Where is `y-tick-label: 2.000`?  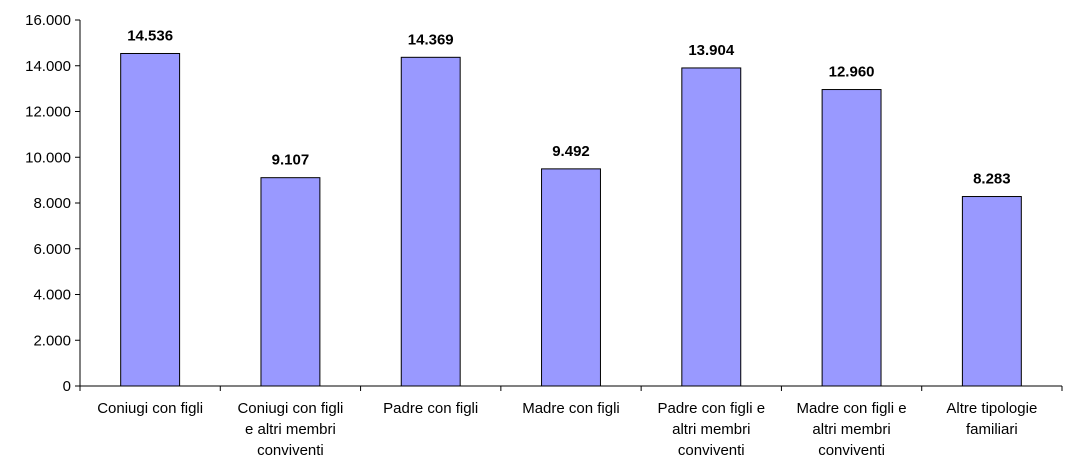
y-tick-label: 2.000 is located at coordinates (52, 340).